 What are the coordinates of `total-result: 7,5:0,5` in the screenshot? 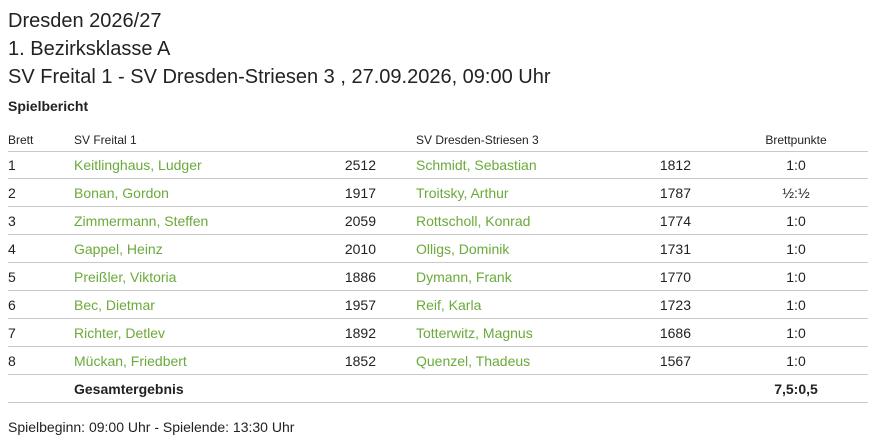 It's located at (796, 389).